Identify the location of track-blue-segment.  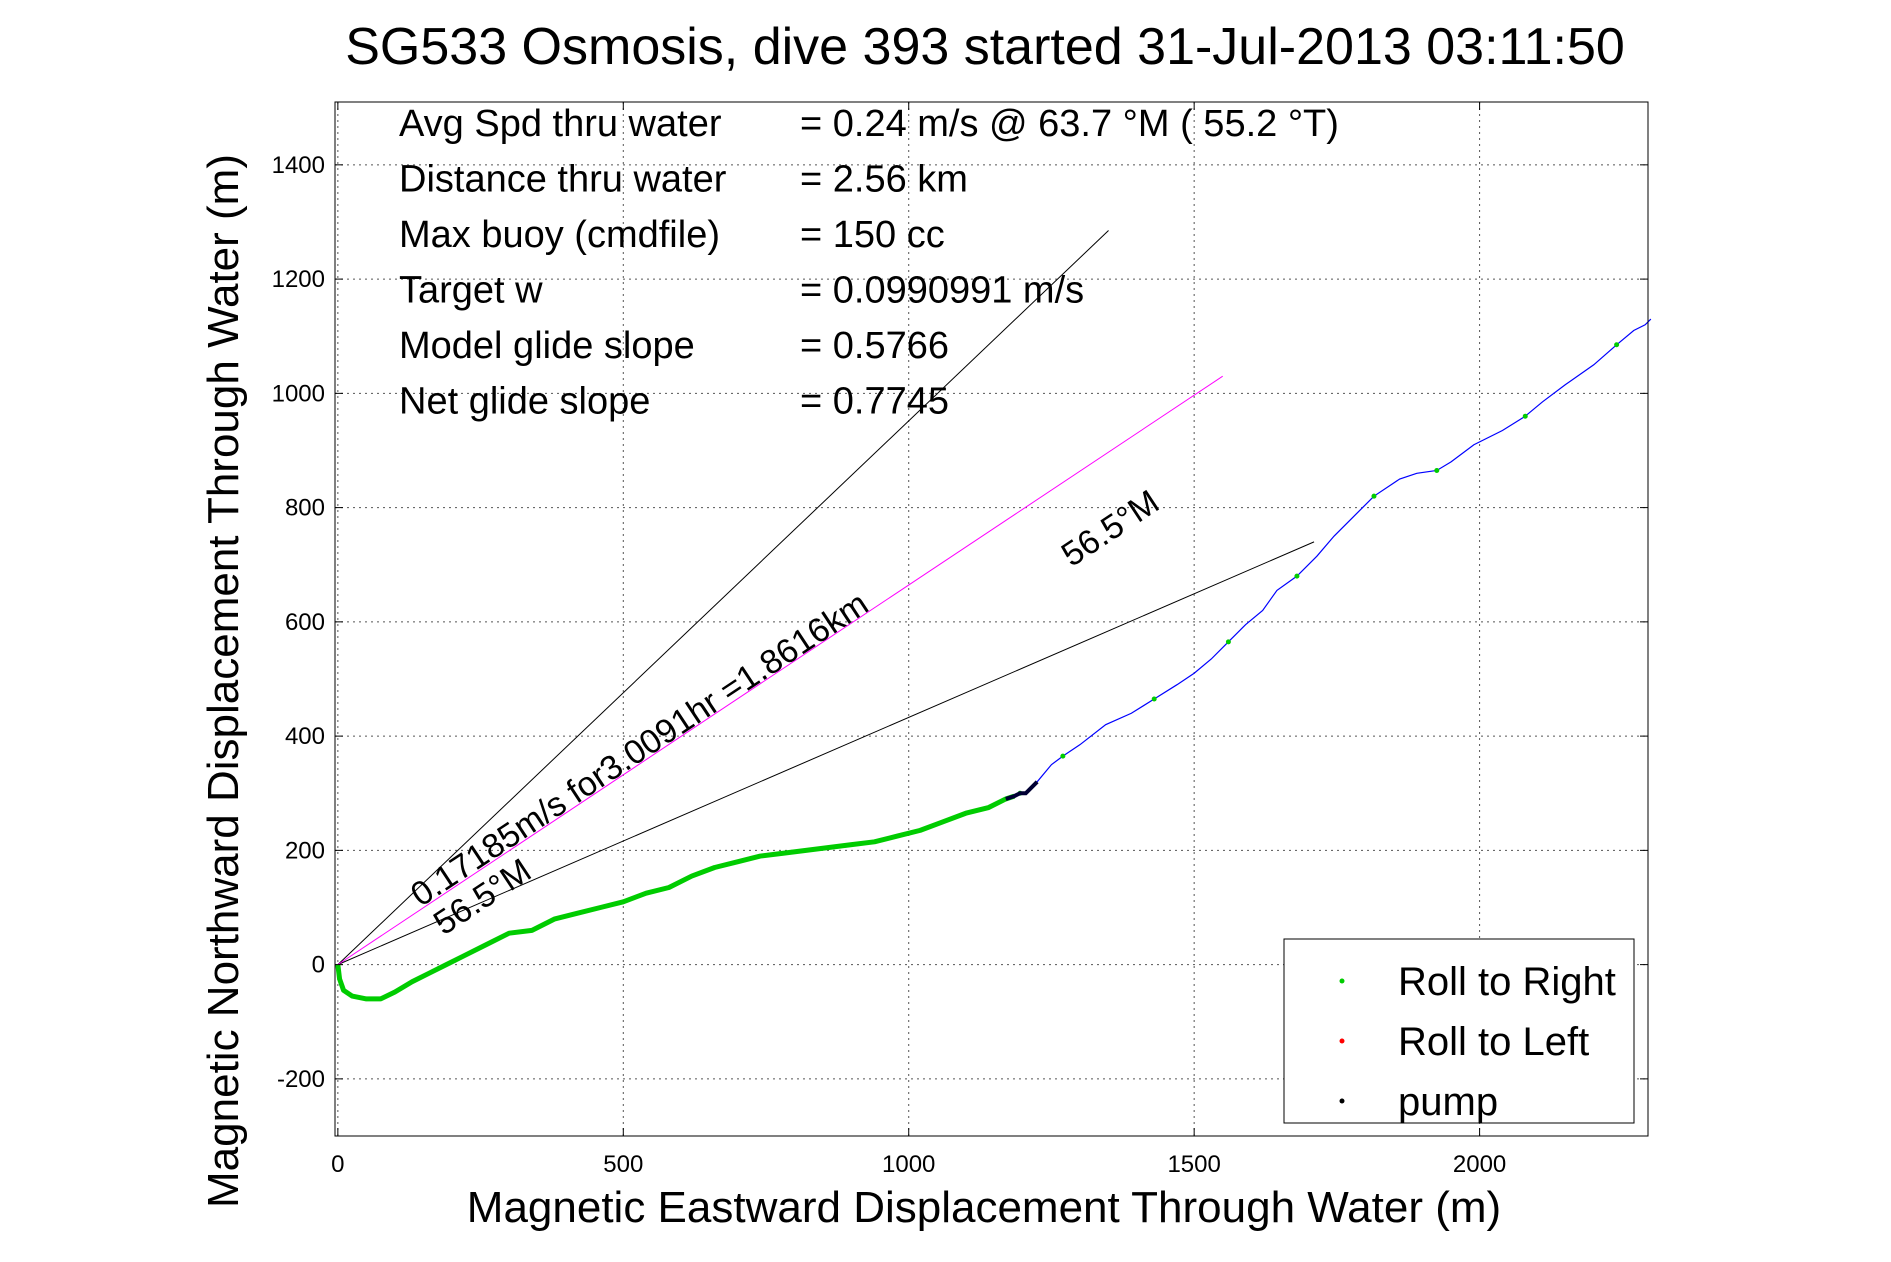
(1333, 557).